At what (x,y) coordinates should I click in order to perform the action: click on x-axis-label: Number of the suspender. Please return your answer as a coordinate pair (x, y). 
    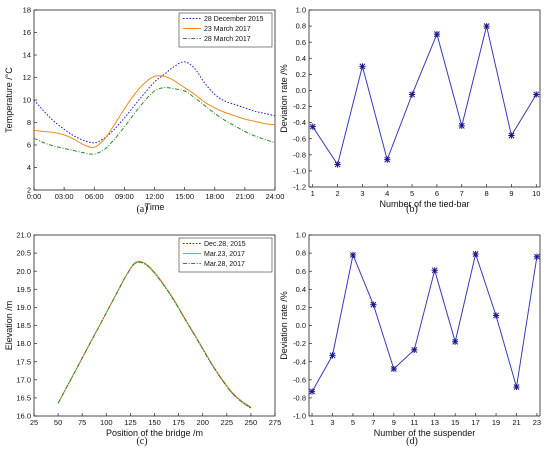
    Looking at the image, I should click on (425, 433).